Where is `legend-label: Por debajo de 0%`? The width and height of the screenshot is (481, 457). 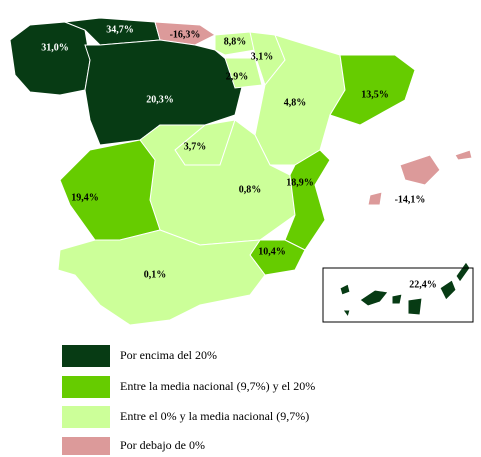 legend-label: Por debajo de 0% is located at coordinates (162, 445).